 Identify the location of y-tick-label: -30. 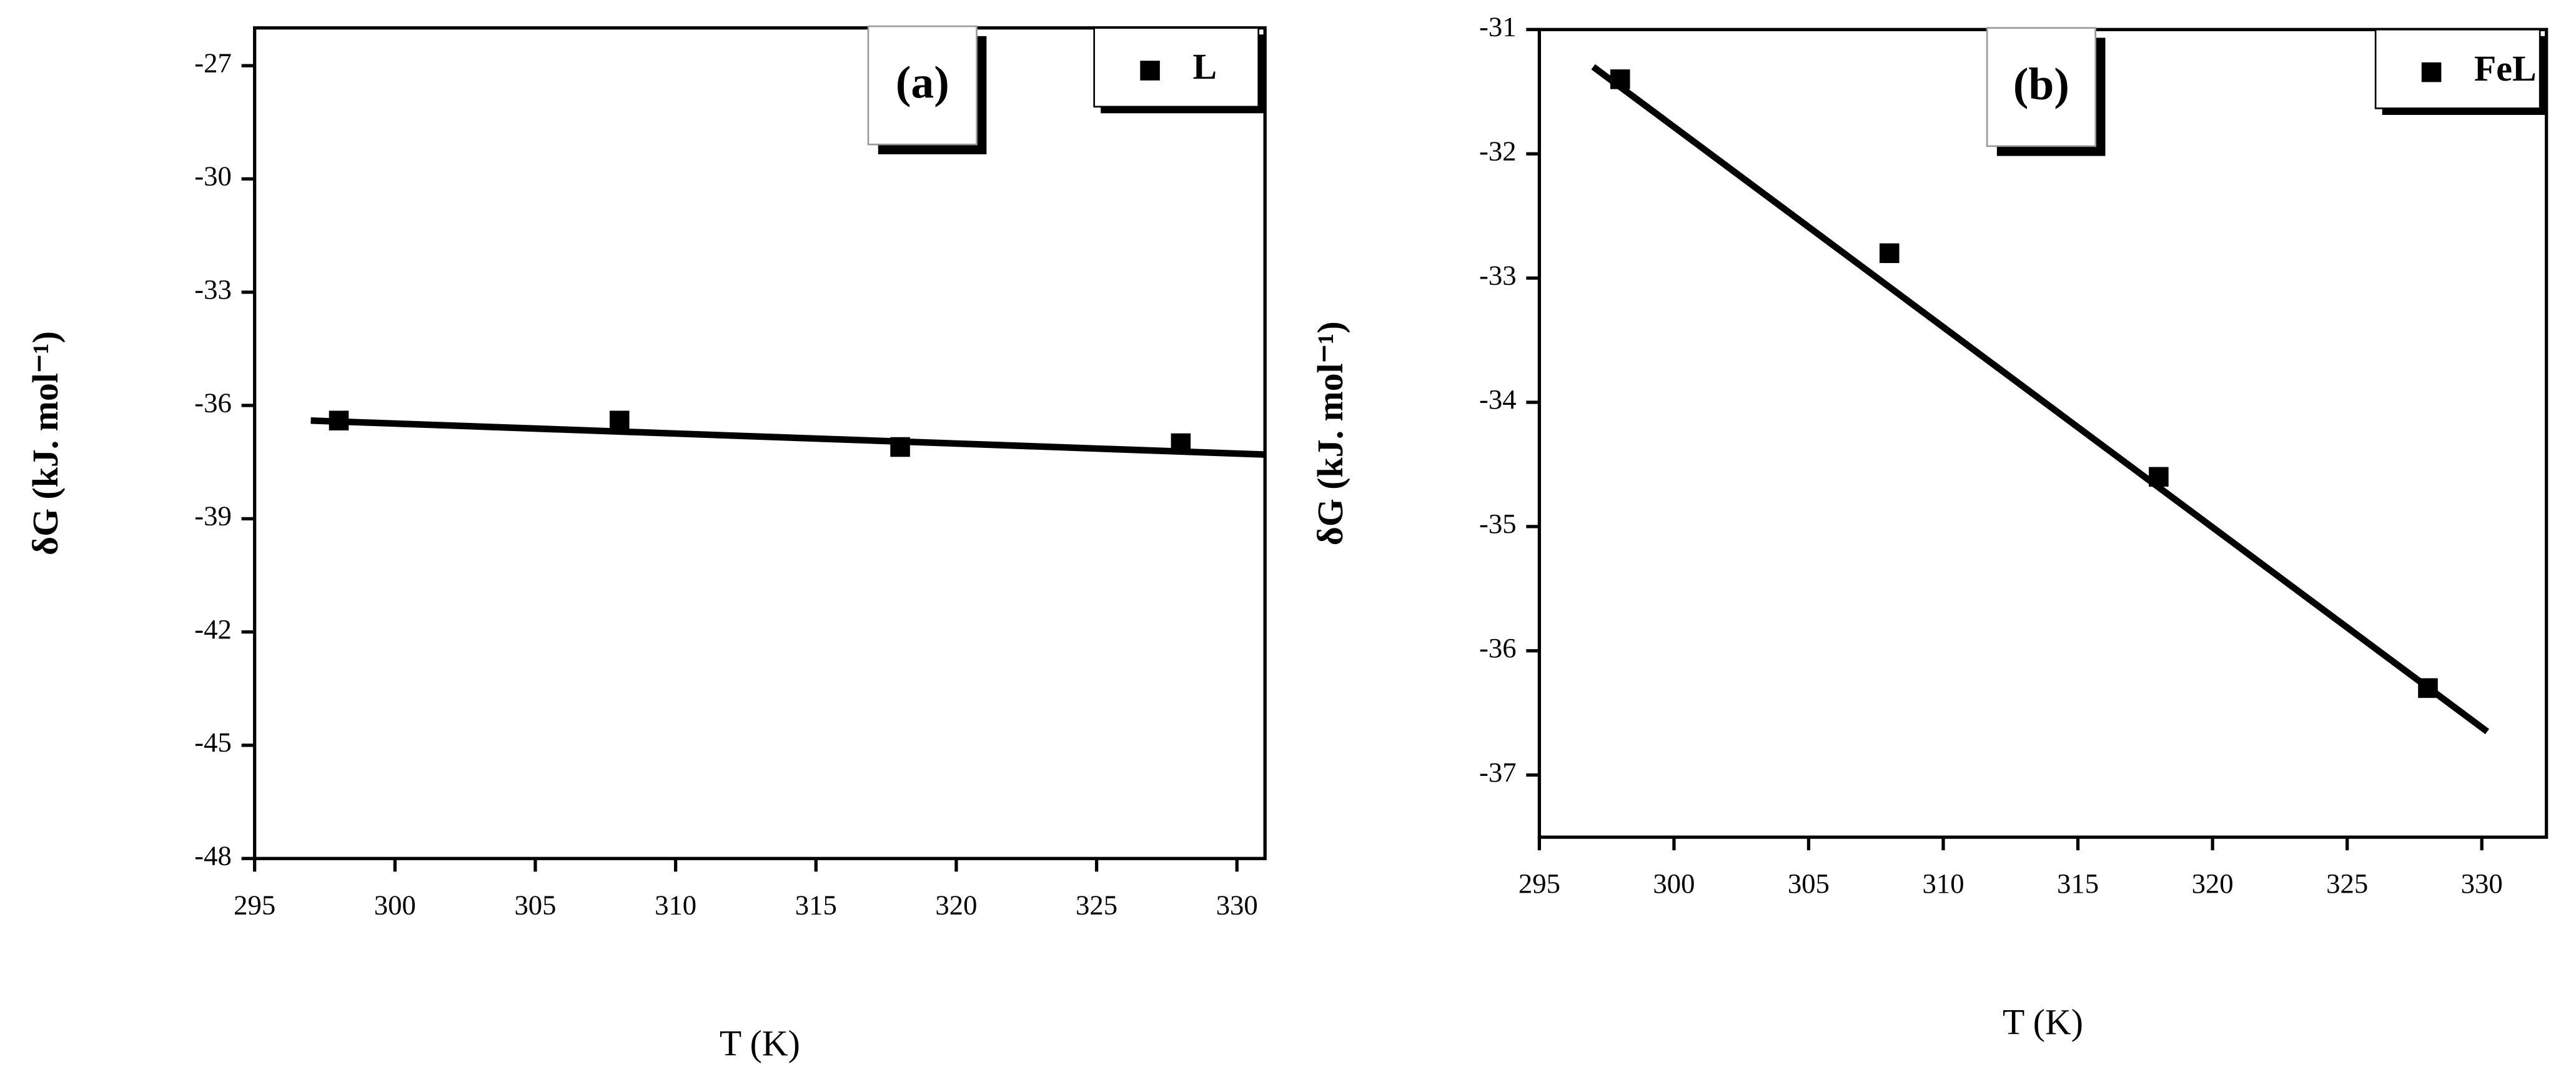
(213, 176).